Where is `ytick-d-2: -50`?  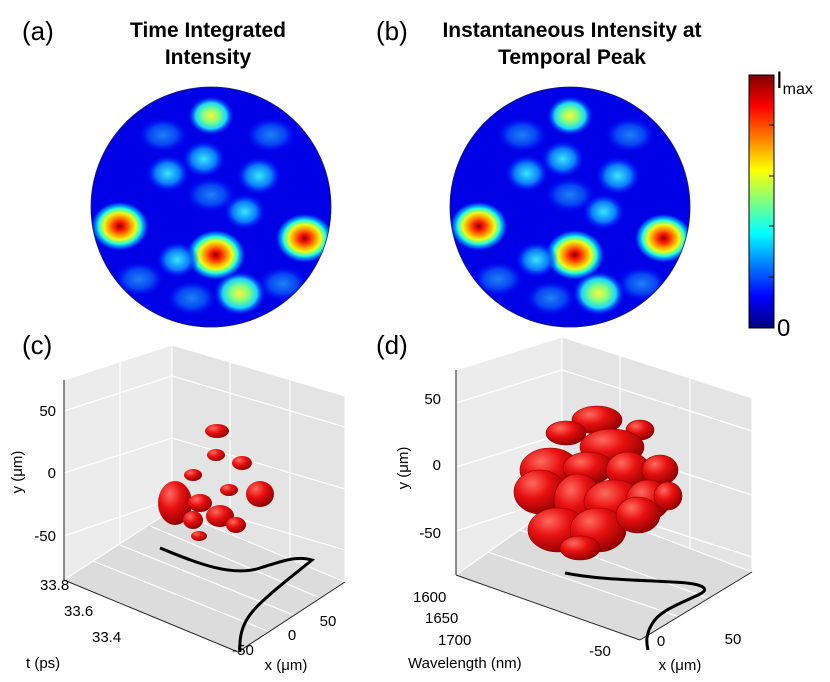
ytick-d-2: -50 is located at coordinates (430, 533).